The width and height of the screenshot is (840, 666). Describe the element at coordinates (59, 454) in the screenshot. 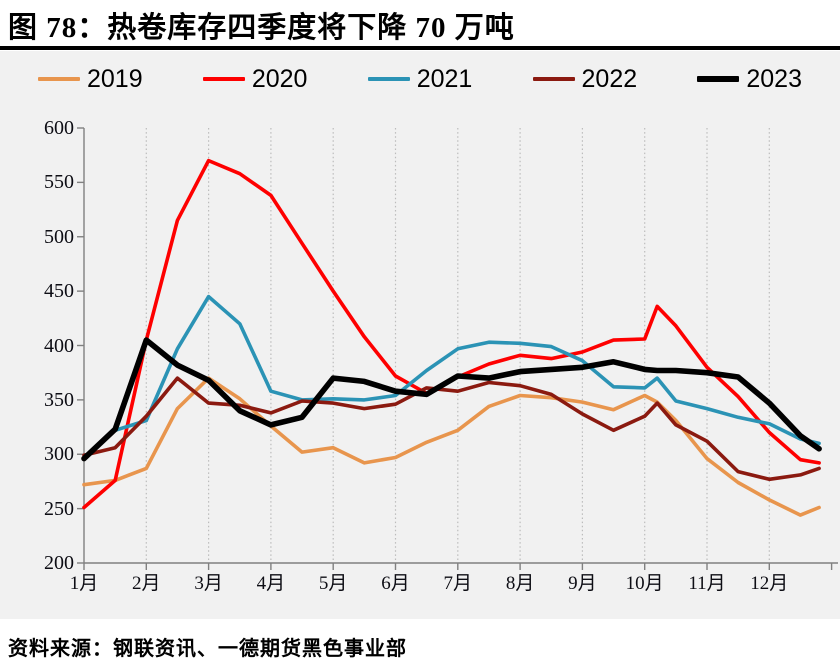

I see `y-tick-label-300: 300` at that location.